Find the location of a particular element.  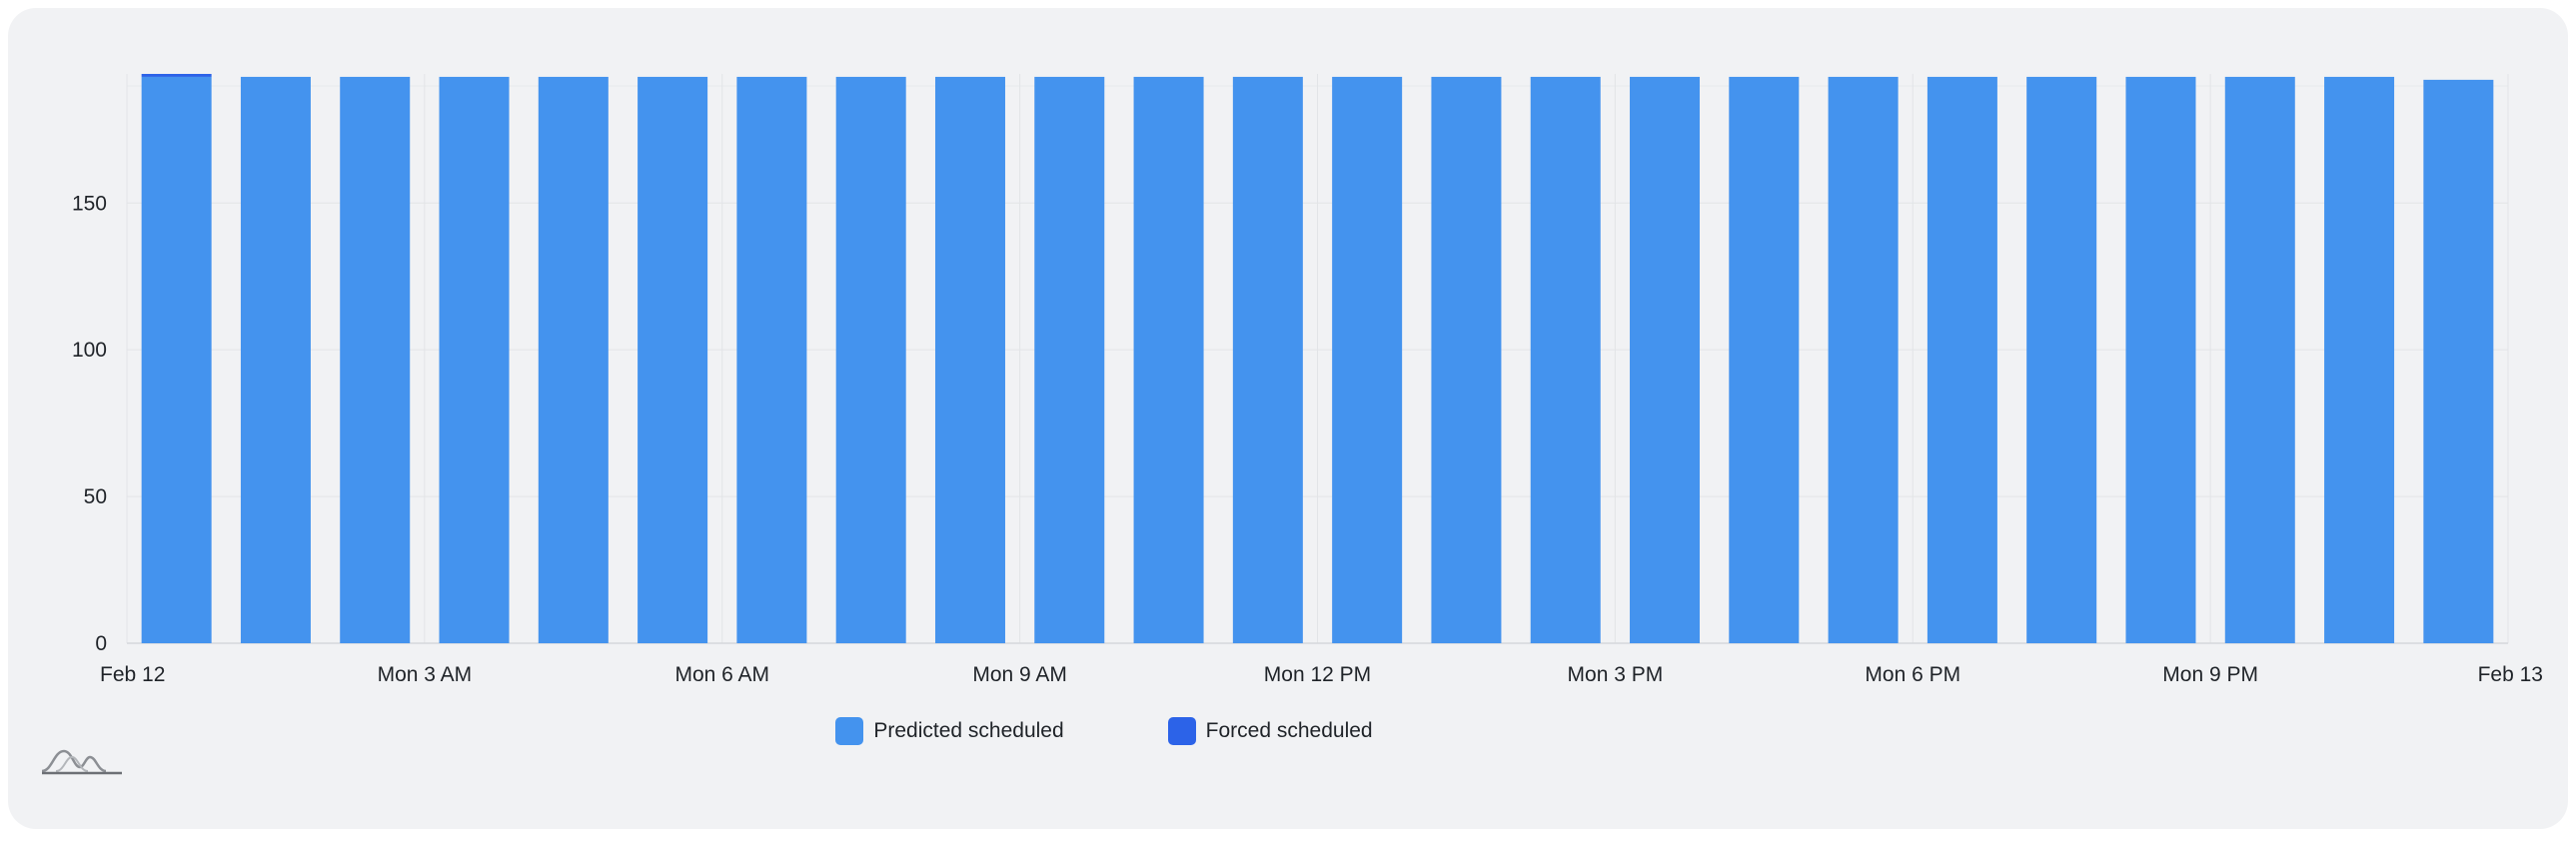

x-tick-label: Mon 3 AM is located at coordinates (425, 675).